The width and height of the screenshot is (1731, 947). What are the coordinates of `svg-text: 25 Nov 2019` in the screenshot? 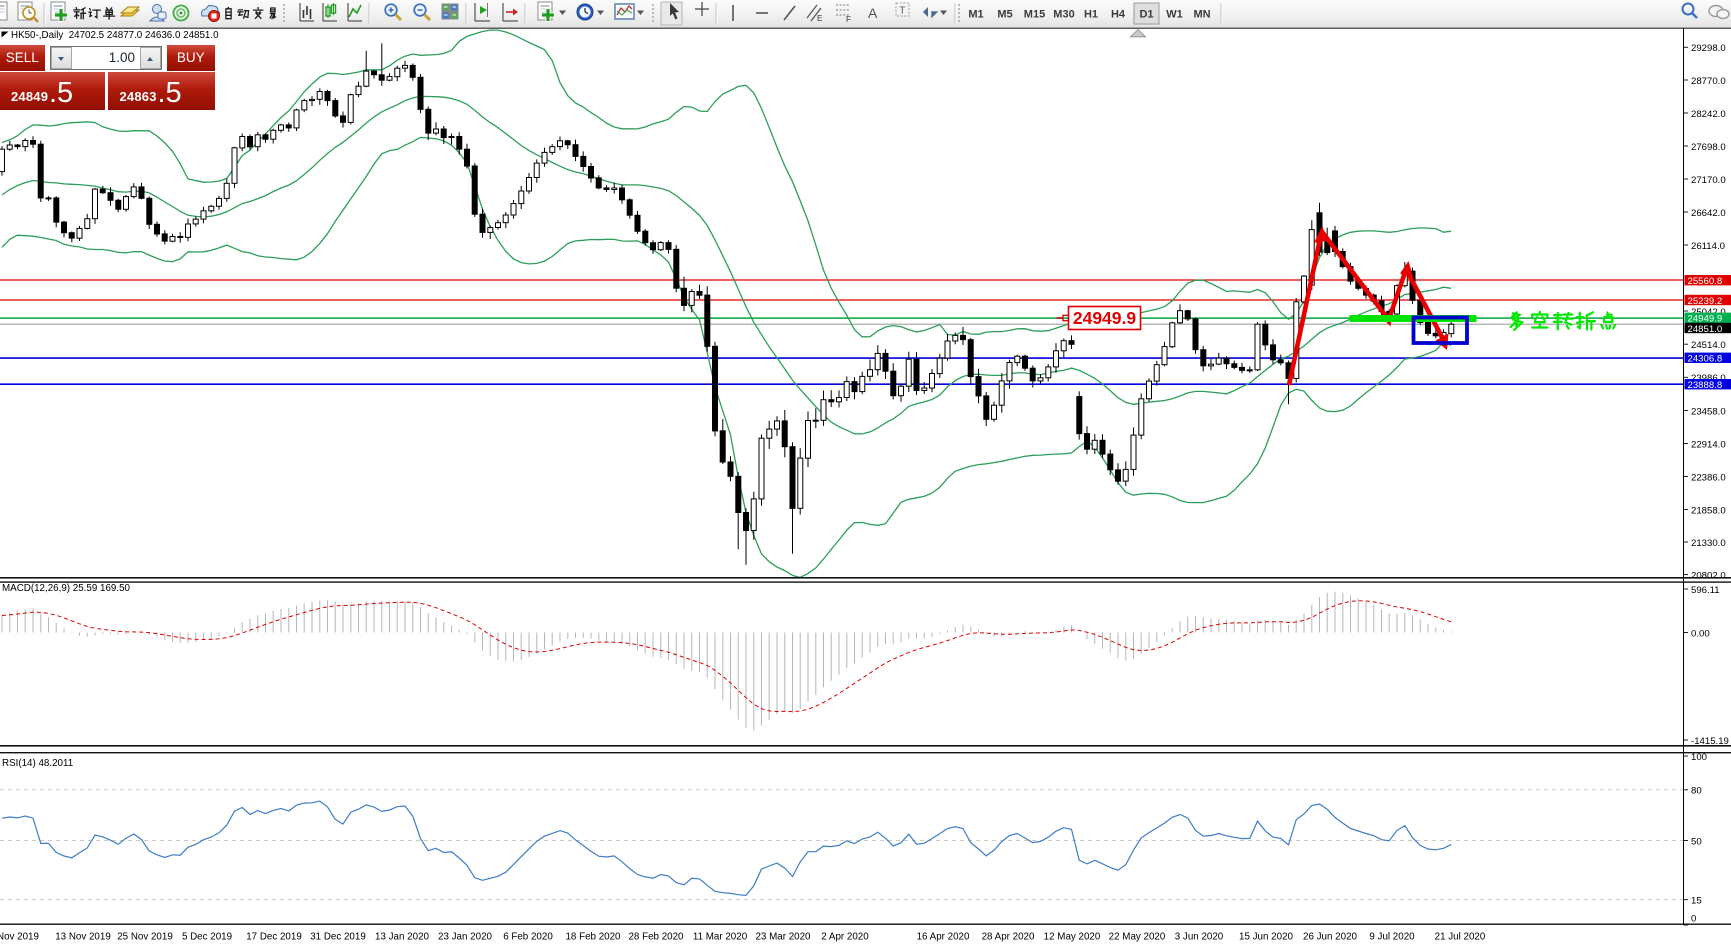 It's located at (145, 937).